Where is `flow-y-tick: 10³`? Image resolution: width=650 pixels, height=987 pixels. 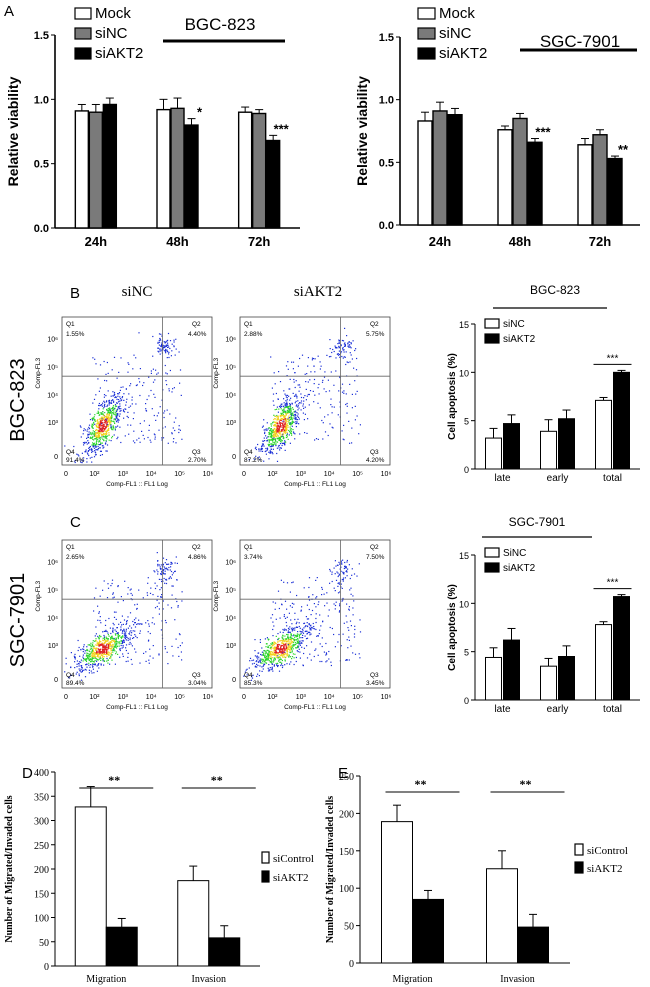 flow-y-tick: 10³ is located at coordinates (53, 423).